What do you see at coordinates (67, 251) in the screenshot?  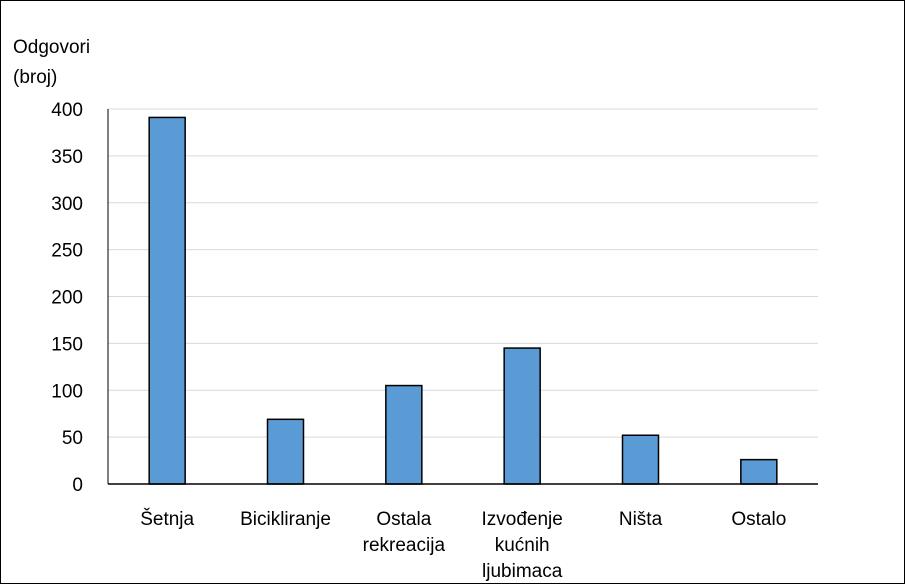 I see `y-tick-label: 250` at bounding box center [67, 251].